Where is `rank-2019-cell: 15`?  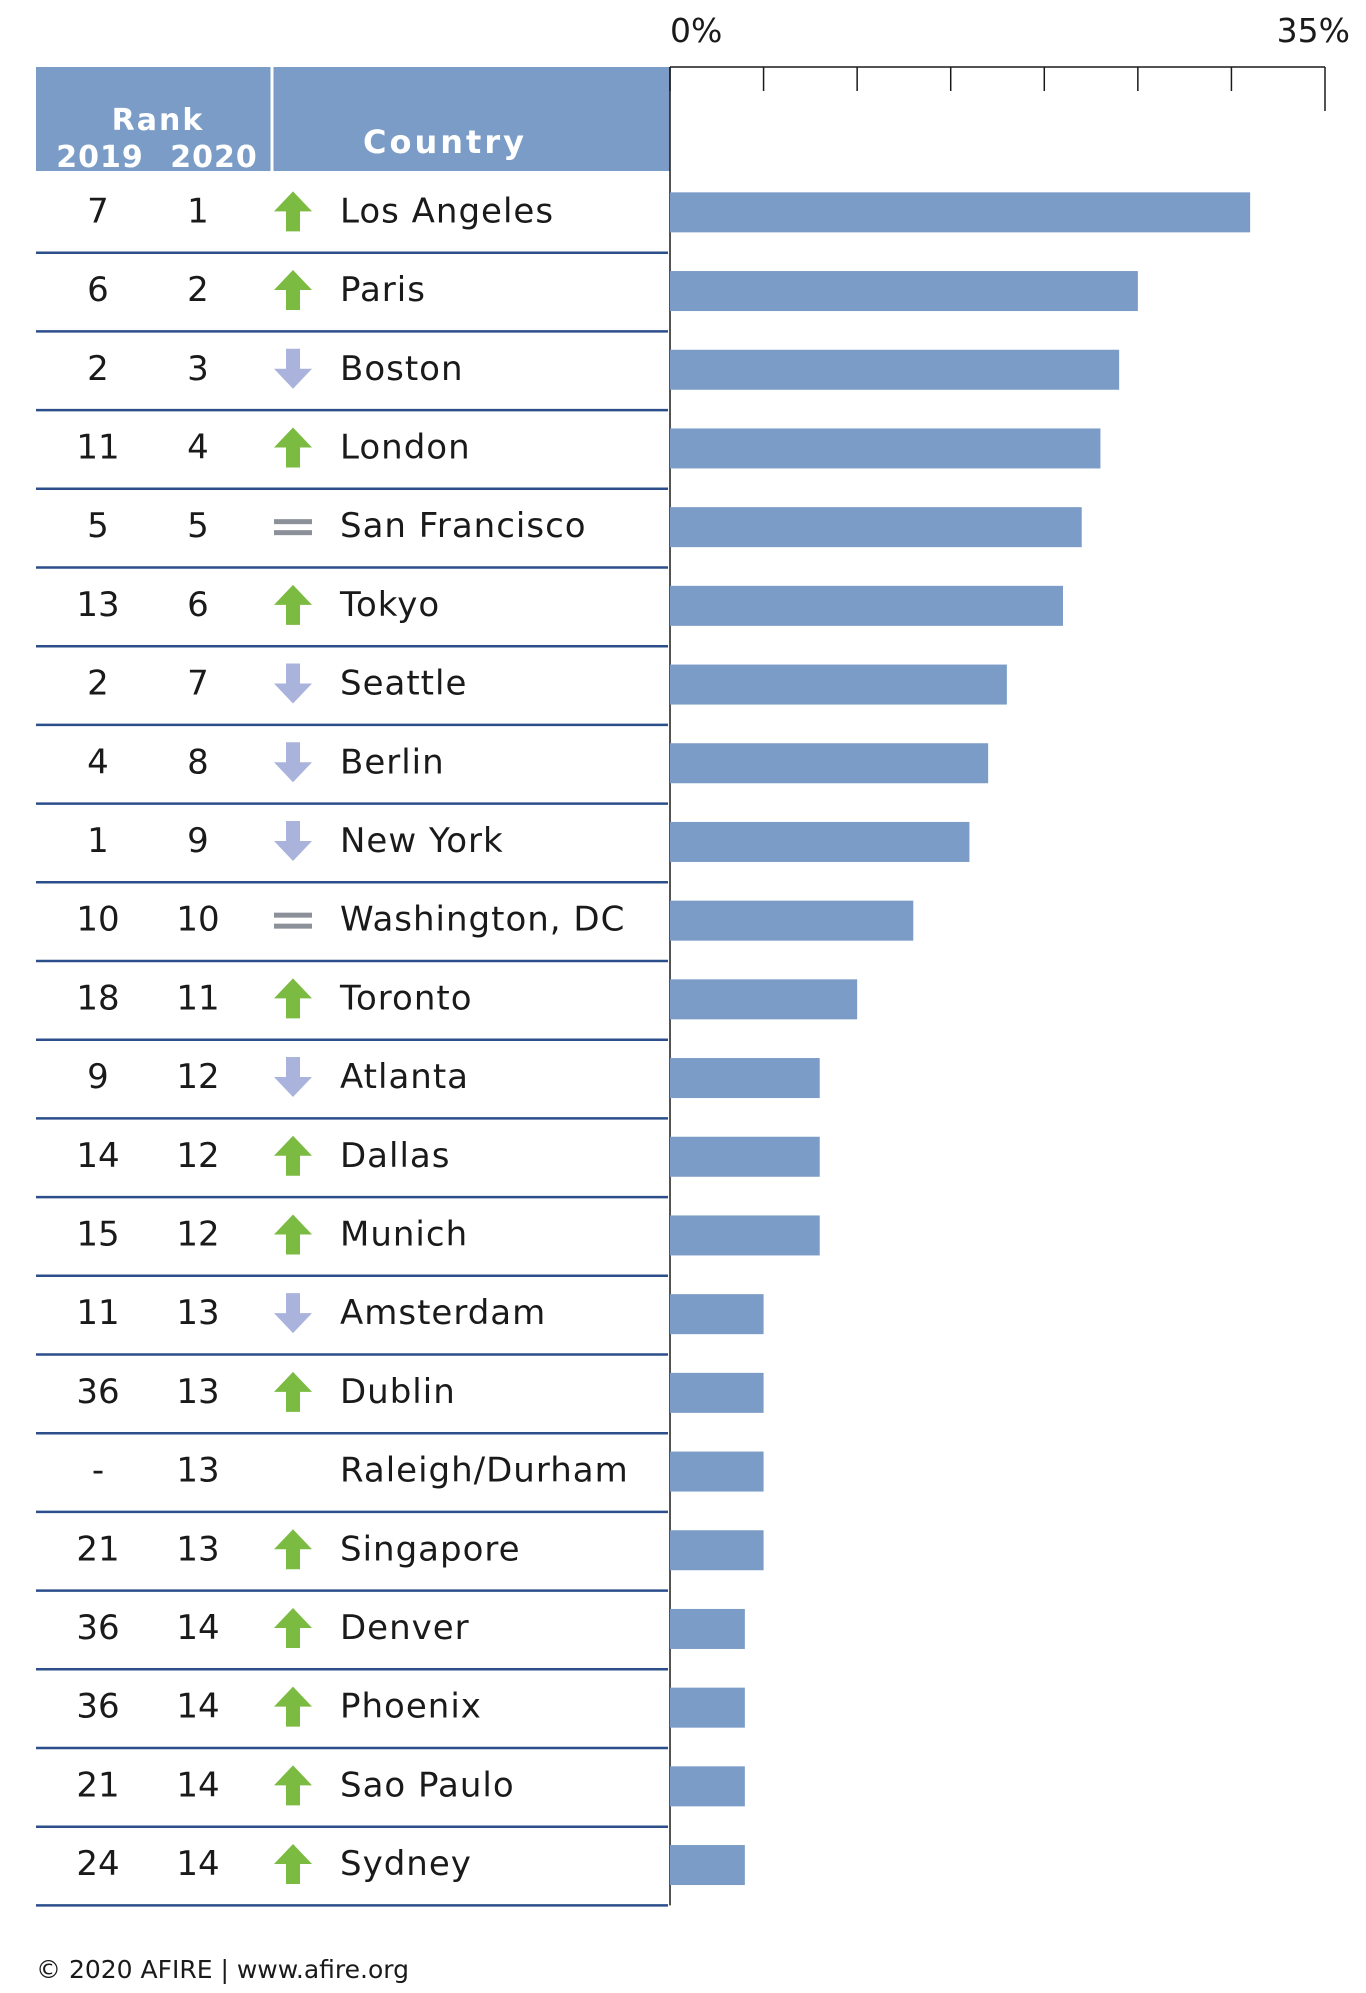
rank-2019-cell: 15 is located at coordinates (97, 1234).